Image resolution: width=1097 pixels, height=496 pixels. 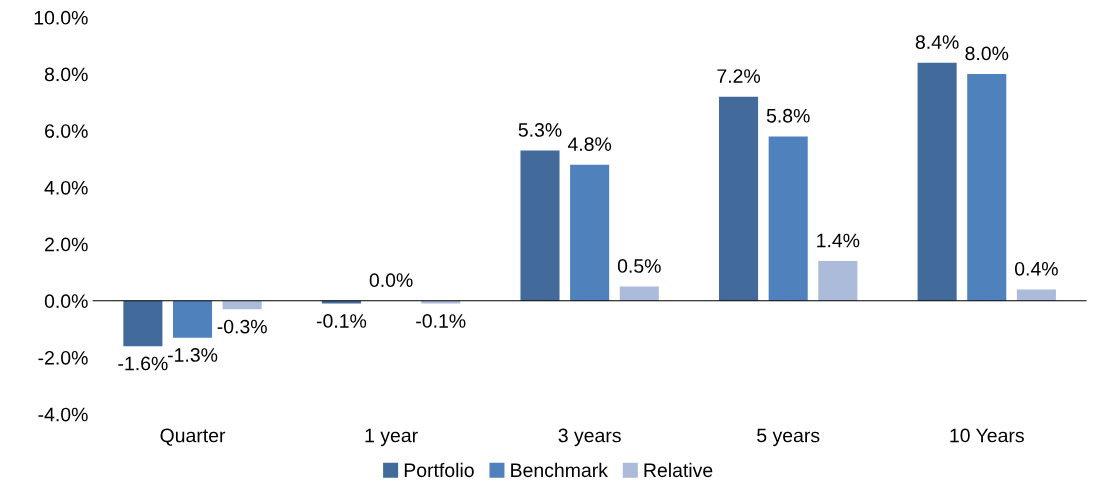 What do you see at coordinates (439, 470) in the screenshot?
I see `legend-label: Portfolio` at bounding box center [439, 470].